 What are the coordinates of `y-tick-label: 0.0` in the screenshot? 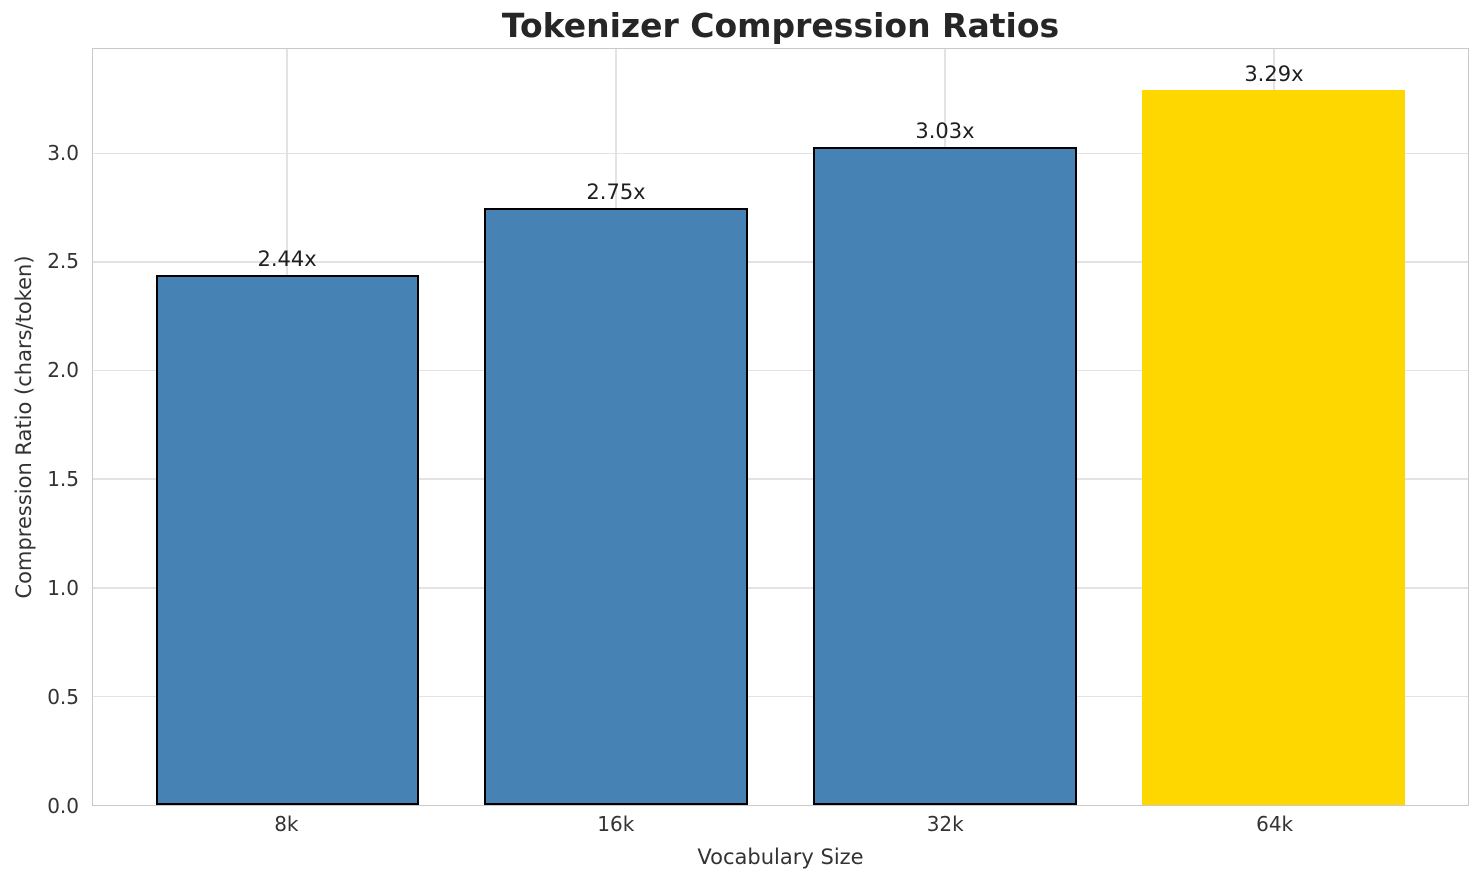 It's located at (63, 806).